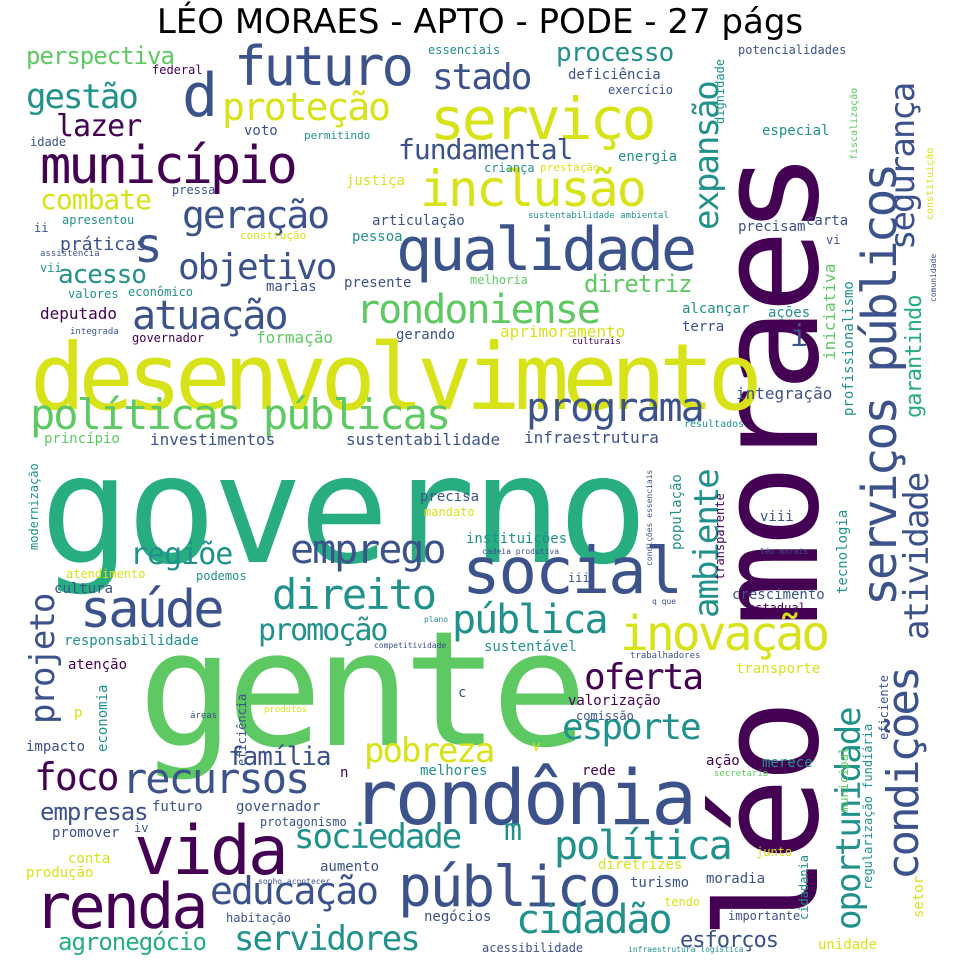 Image resolution: width=960 pixels, height=960 pixels. Describe the element at coordinates (41, 228) in the screenshot. I see `word-ii: ii` at that location.